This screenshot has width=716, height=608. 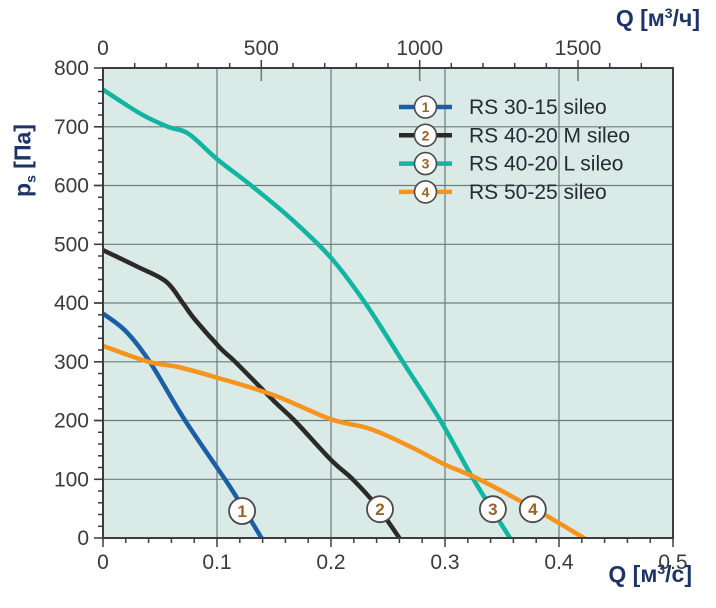 I want to click on legend-marker-number: 2, so click(x=426, y=135).